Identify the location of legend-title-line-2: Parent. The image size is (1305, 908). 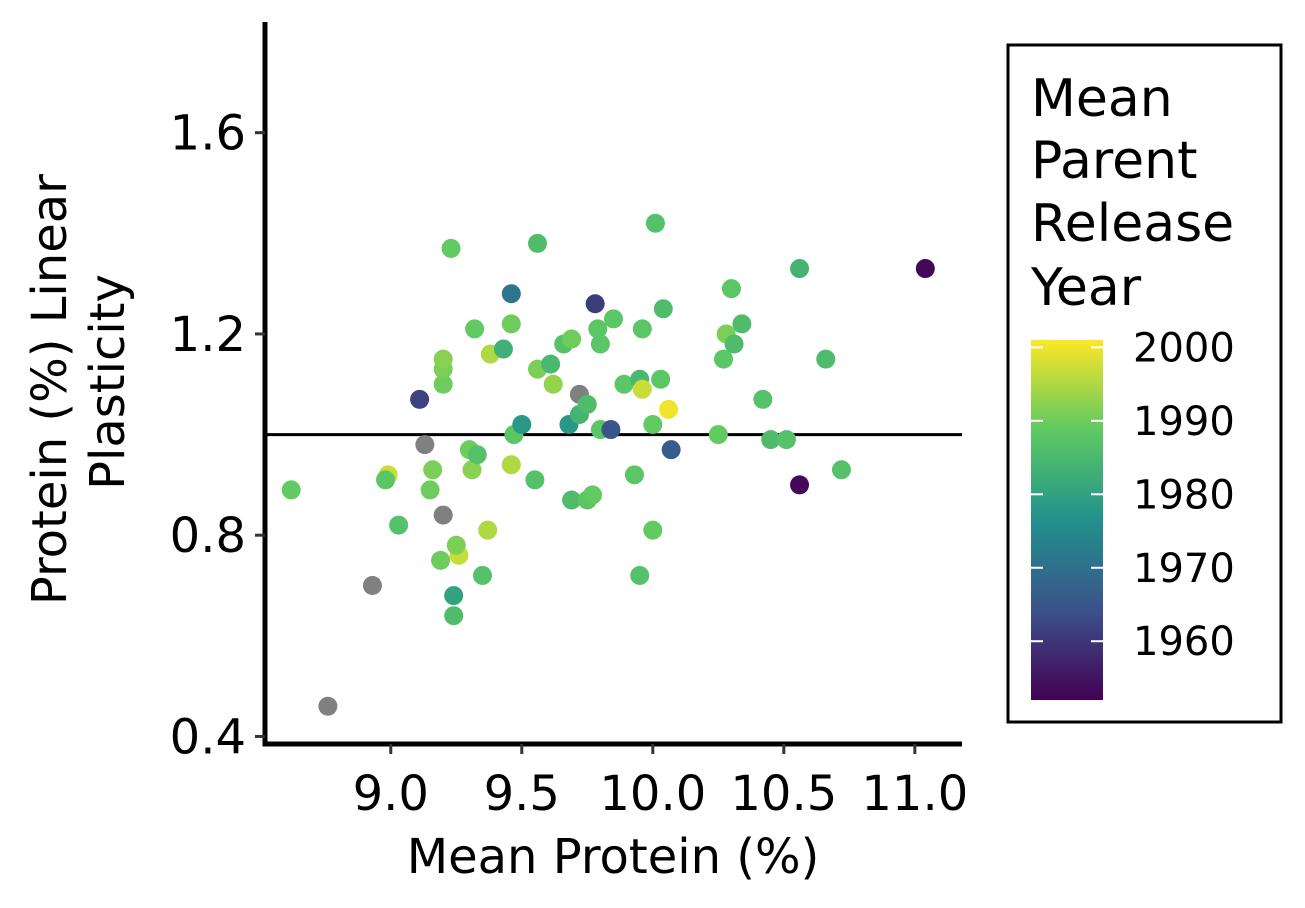
(1114, 161).